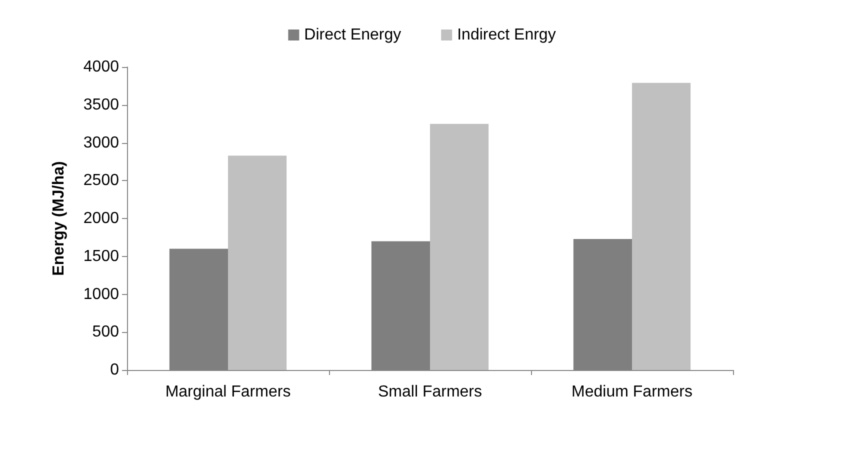  I want to click on y-tick-label: 2500, so click(101, 181).